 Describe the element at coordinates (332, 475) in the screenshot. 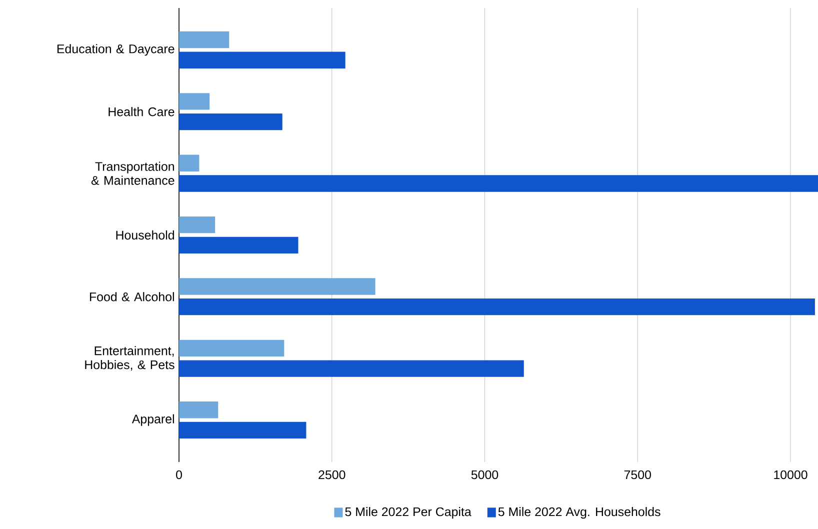

I see `x-tick-label: 2500` at that location.